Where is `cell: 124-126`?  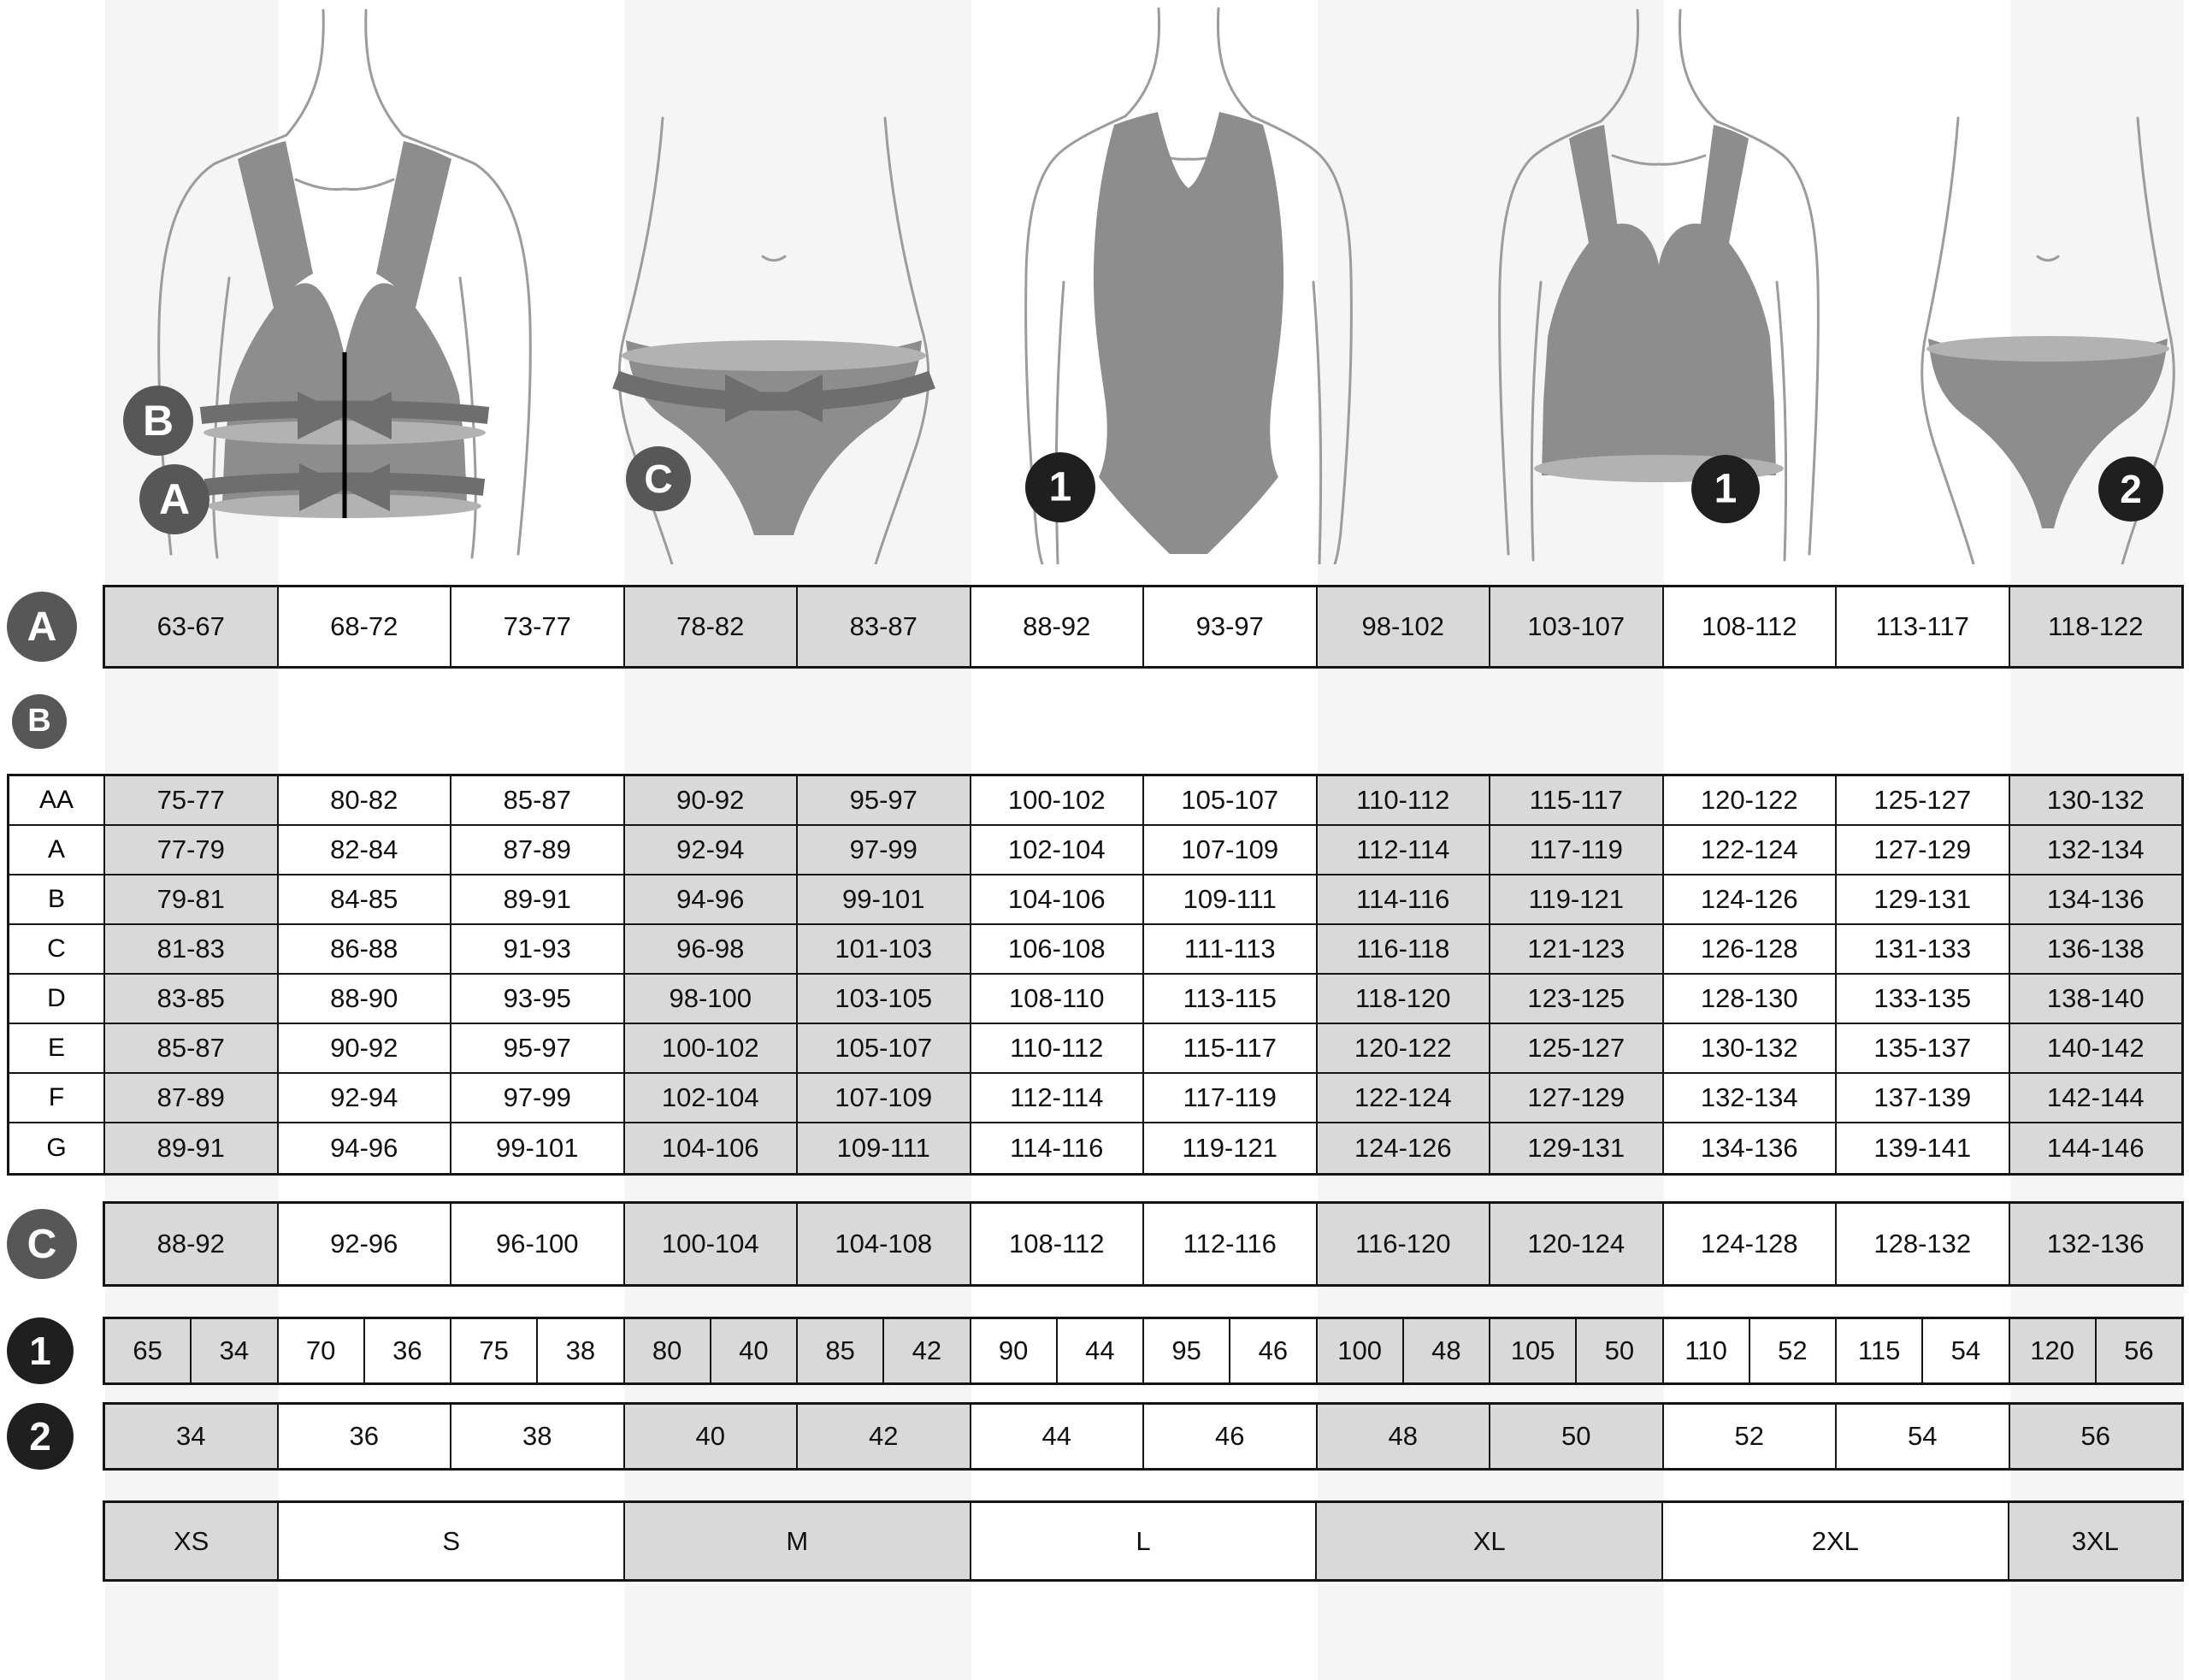 cell: 124-126 is located at coordinates (1748, 899).